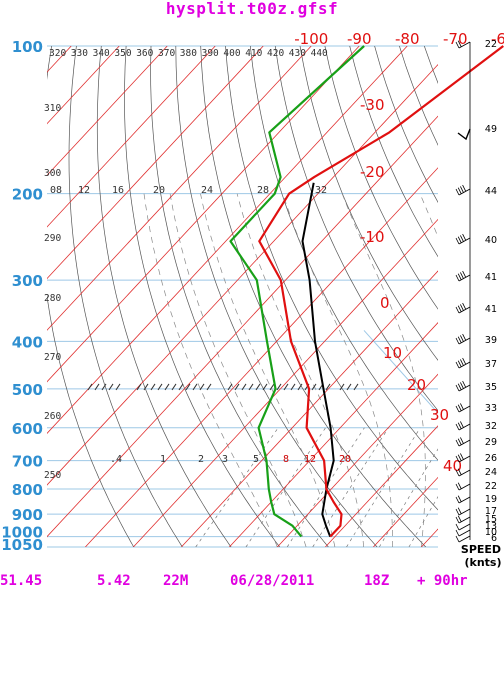 This screenshot has height=685, width=504. What do you see at coordinates (159, 190) in the screenshot?
I see `mixing-ratio-label-upper-20: 20` at bounding box center [159, 190].